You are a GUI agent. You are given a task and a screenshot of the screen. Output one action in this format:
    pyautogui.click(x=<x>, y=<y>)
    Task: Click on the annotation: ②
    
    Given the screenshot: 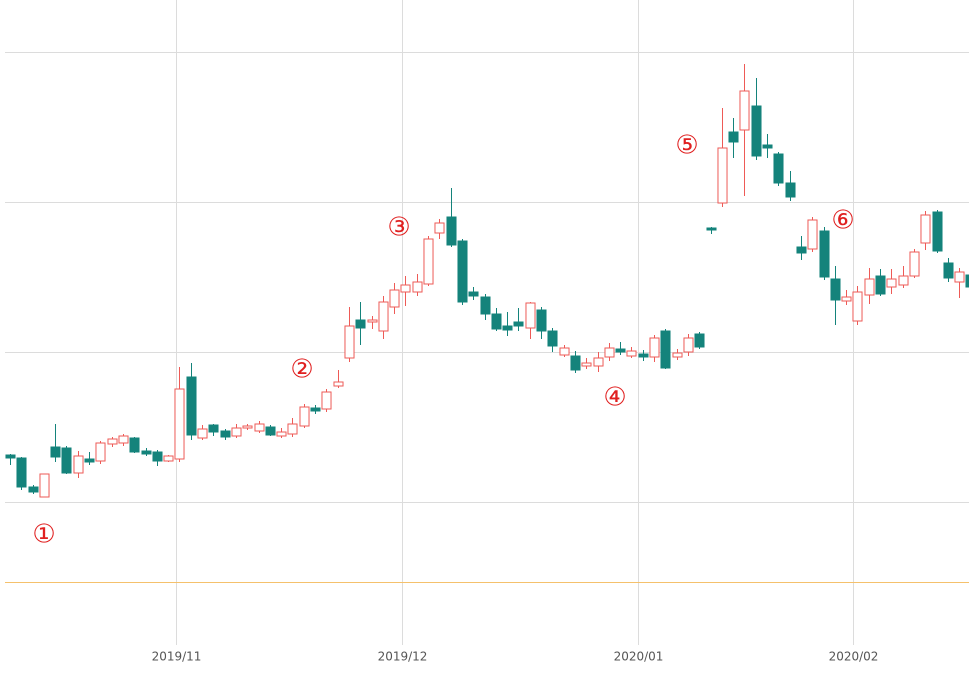 What is the action you would take?
    pyautogui.click(x=301, y=370)
    